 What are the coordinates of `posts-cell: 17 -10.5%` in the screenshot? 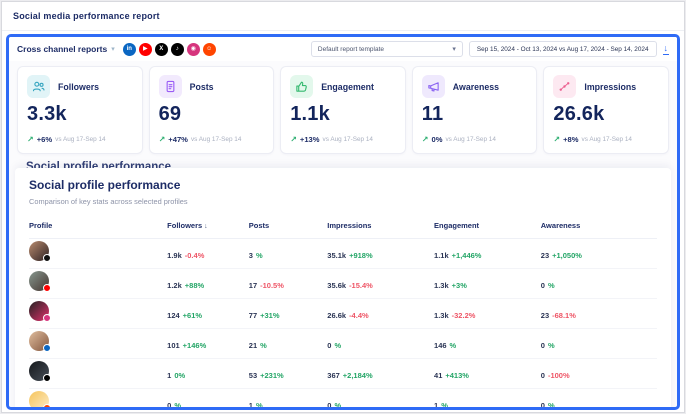 It's located at (266, 285).